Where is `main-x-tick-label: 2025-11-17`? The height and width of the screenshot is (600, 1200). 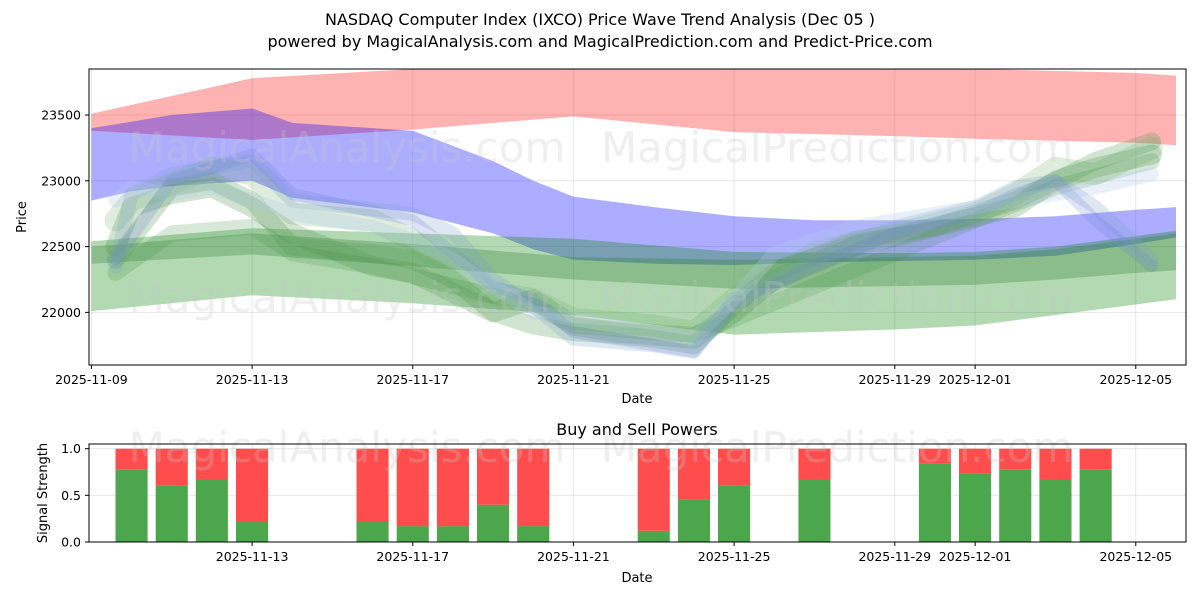
main-x-tick-label: 2025-11-17 is located at coordinates (412, 379).